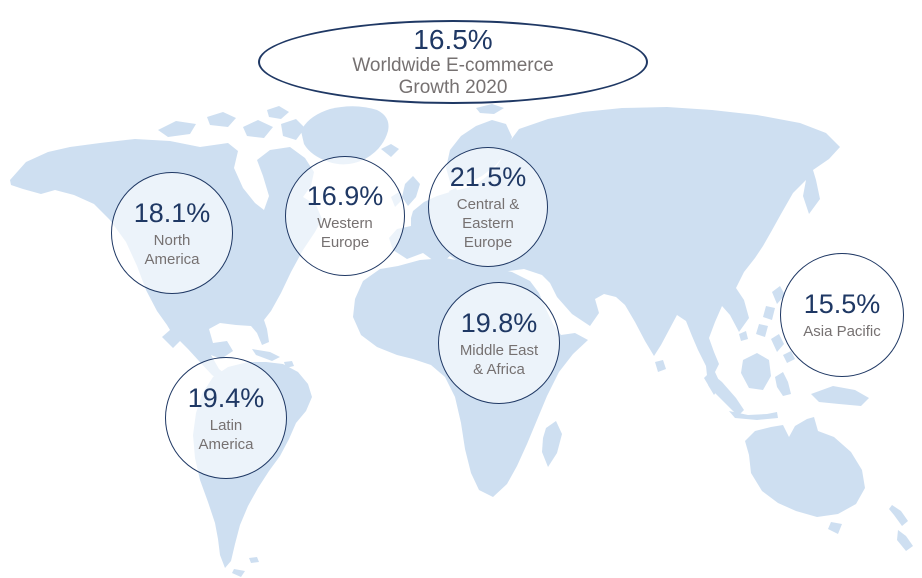 The height and width of the screenshot is (578, 922). I want to click on region-bubble-middle-east-africa: 19.8% Middle East & Africa, so click(499, 343).